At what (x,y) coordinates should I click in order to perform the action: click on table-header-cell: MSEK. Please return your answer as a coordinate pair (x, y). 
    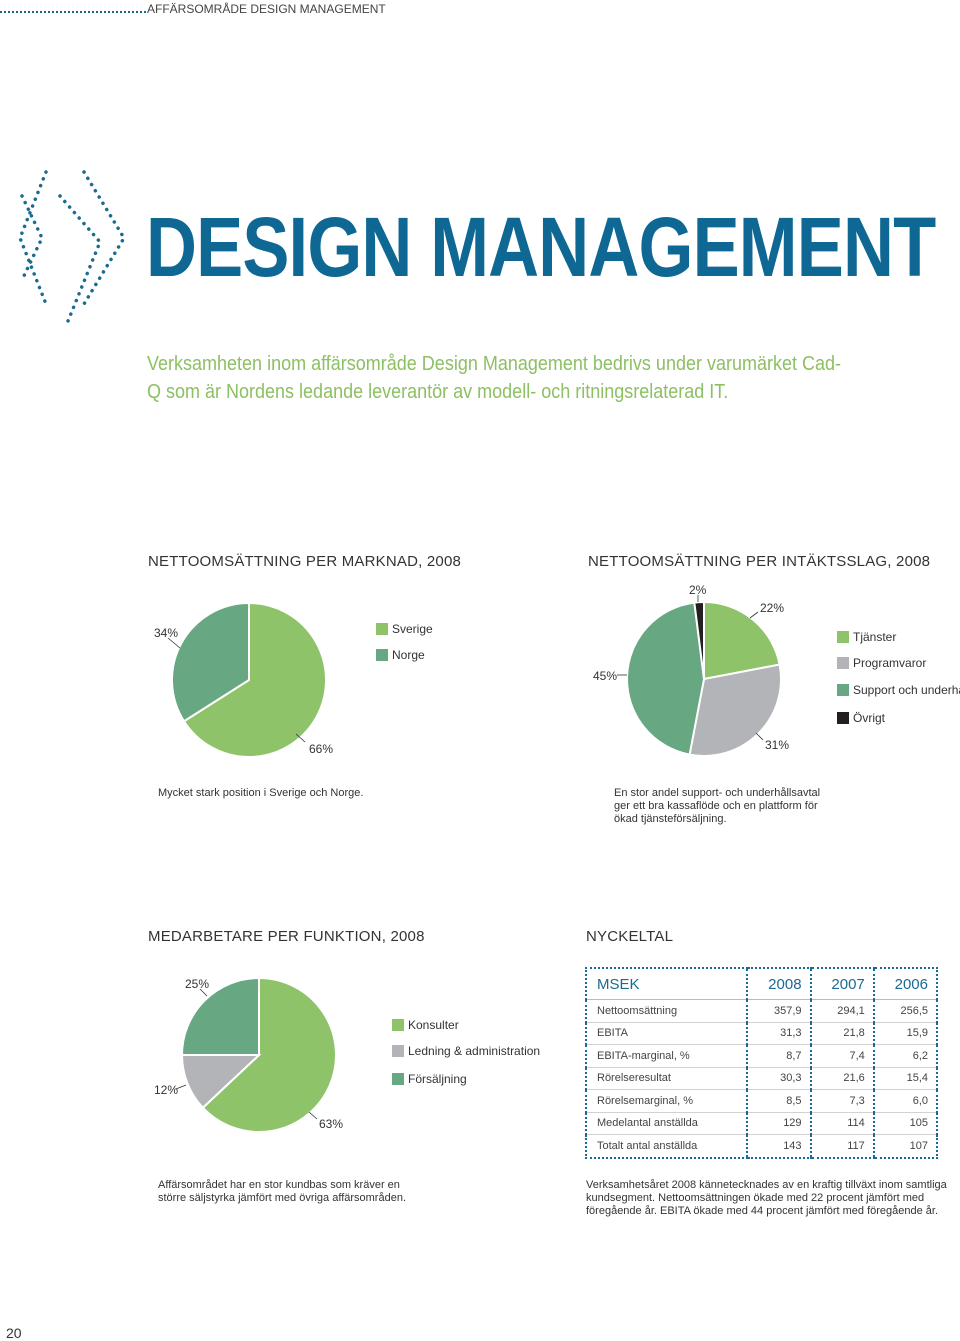
    Looking at the image, I should click on (666, 983).